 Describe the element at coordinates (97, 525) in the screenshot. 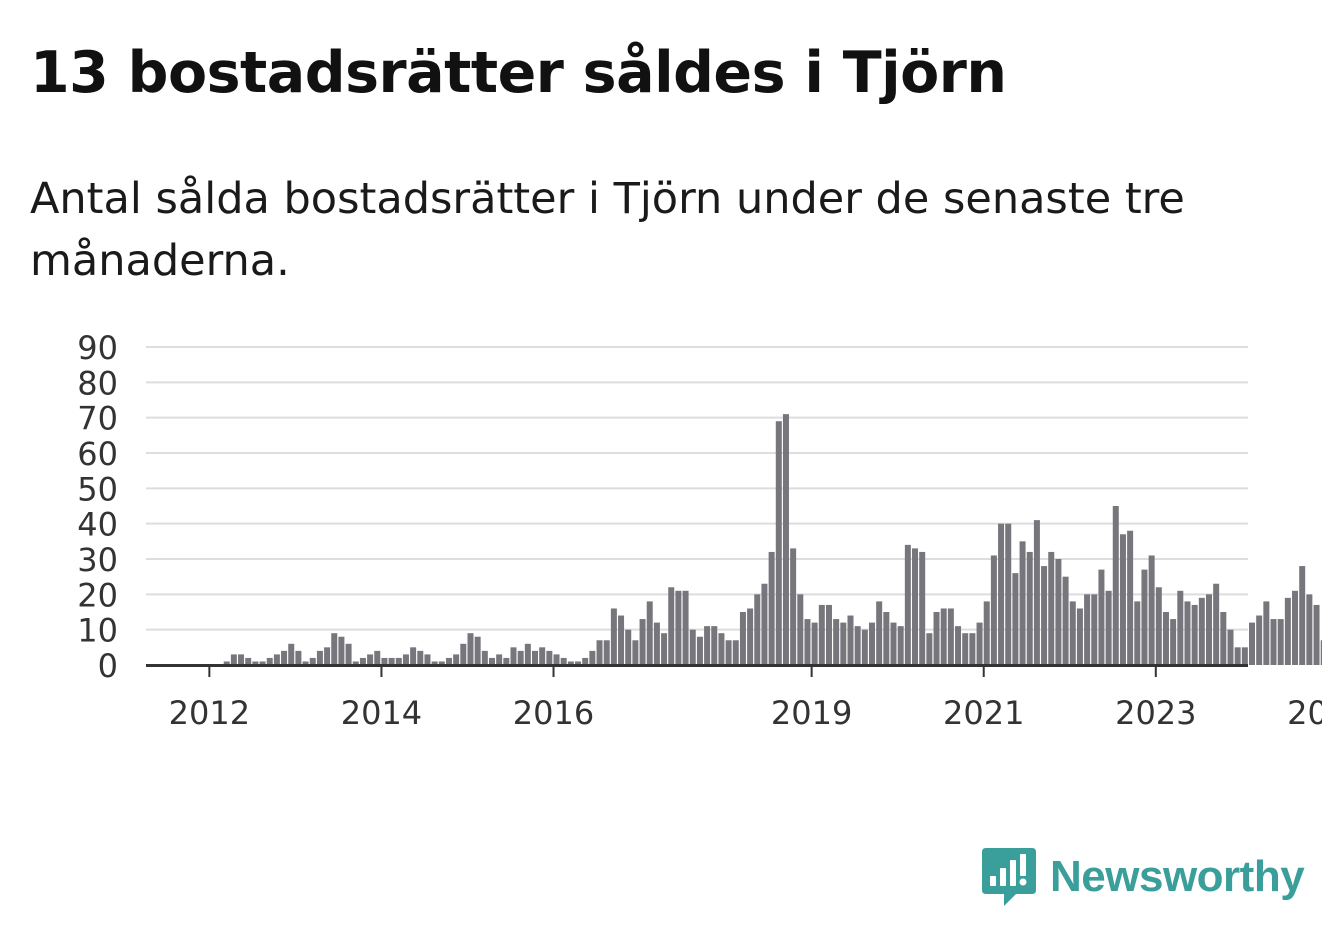

I see `y-tick-label: 40` at that location.